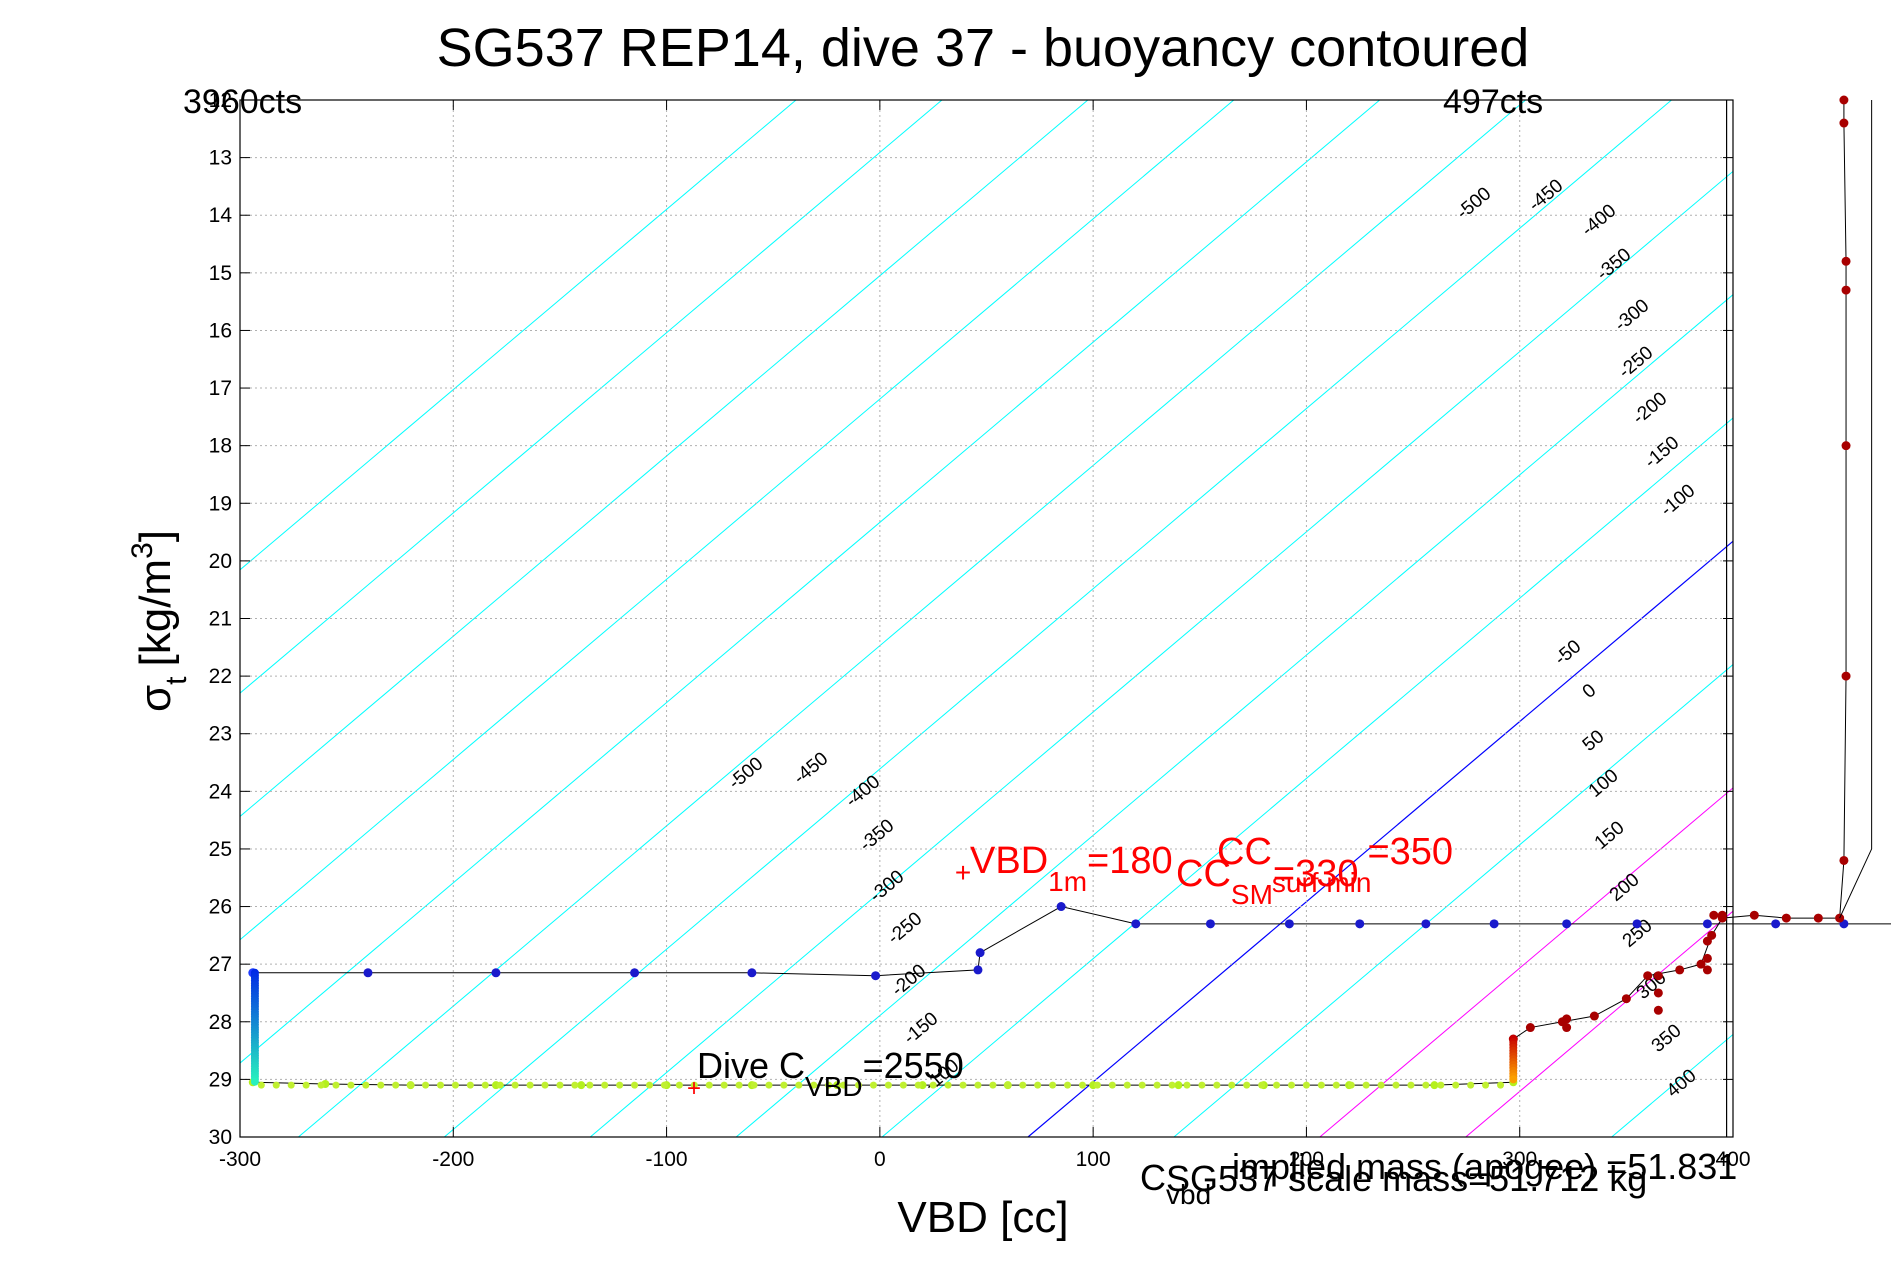  I want to click on vbd-1m-annotation: + VBD1m=180, so click(1064, 868).